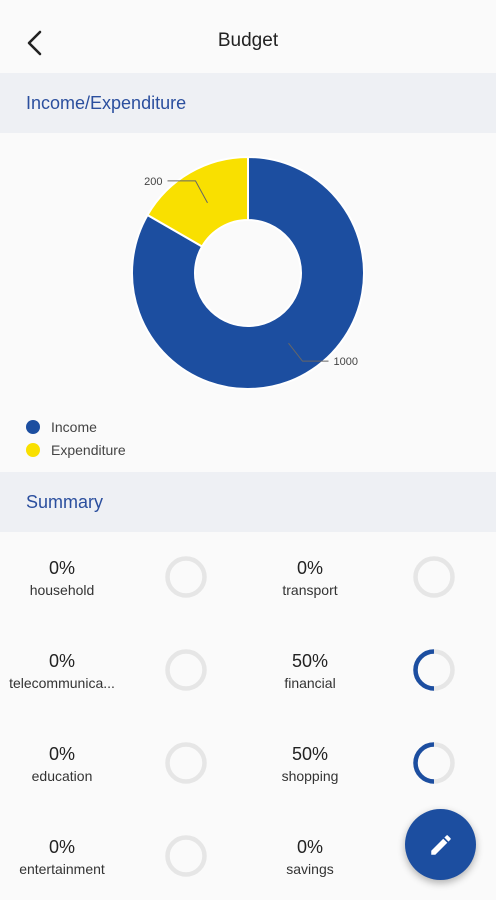 The image size is (496, 900). Describe the element at coordinates (124, 578) in the screenshot. I see `summary-item-household: 0% household` at that location.